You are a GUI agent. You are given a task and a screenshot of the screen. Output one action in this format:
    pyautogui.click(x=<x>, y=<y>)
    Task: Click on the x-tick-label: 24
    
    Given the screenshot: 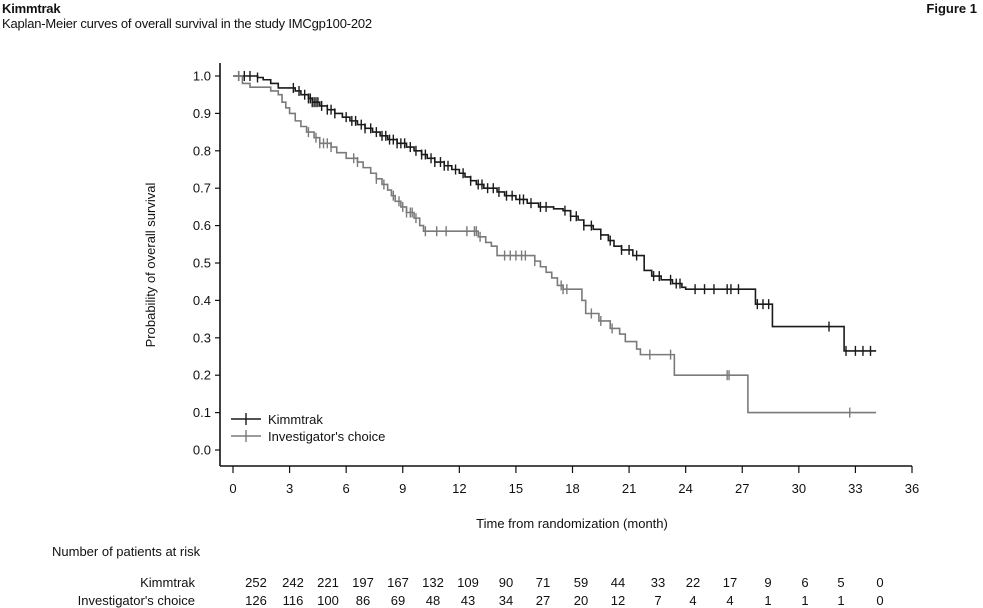 What is the action you would take?
    pyautogui.click(x=685, y=488)
    